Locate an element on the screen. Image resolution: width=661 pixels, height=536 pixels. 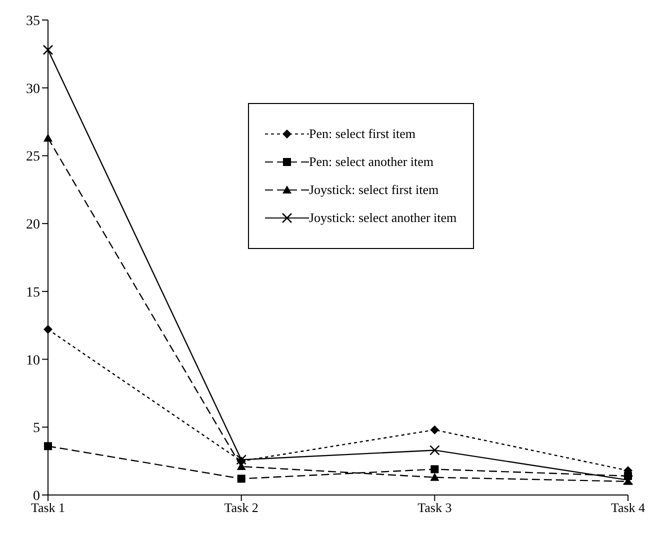
y-tick-label: 5 is located at coordinates (36, 428).